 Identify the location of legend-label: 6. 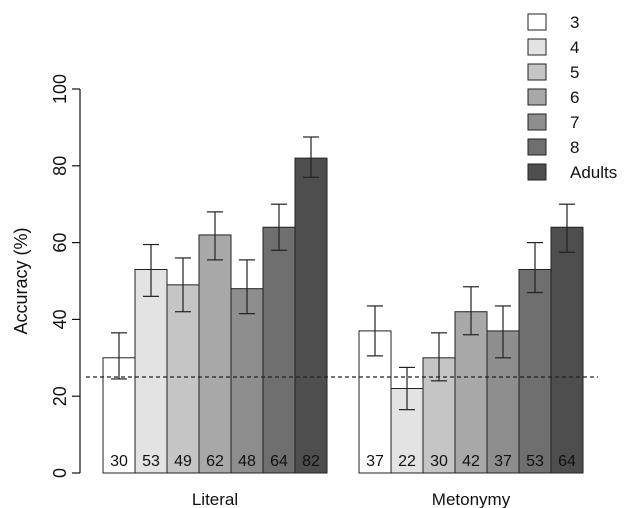
(574, 97).